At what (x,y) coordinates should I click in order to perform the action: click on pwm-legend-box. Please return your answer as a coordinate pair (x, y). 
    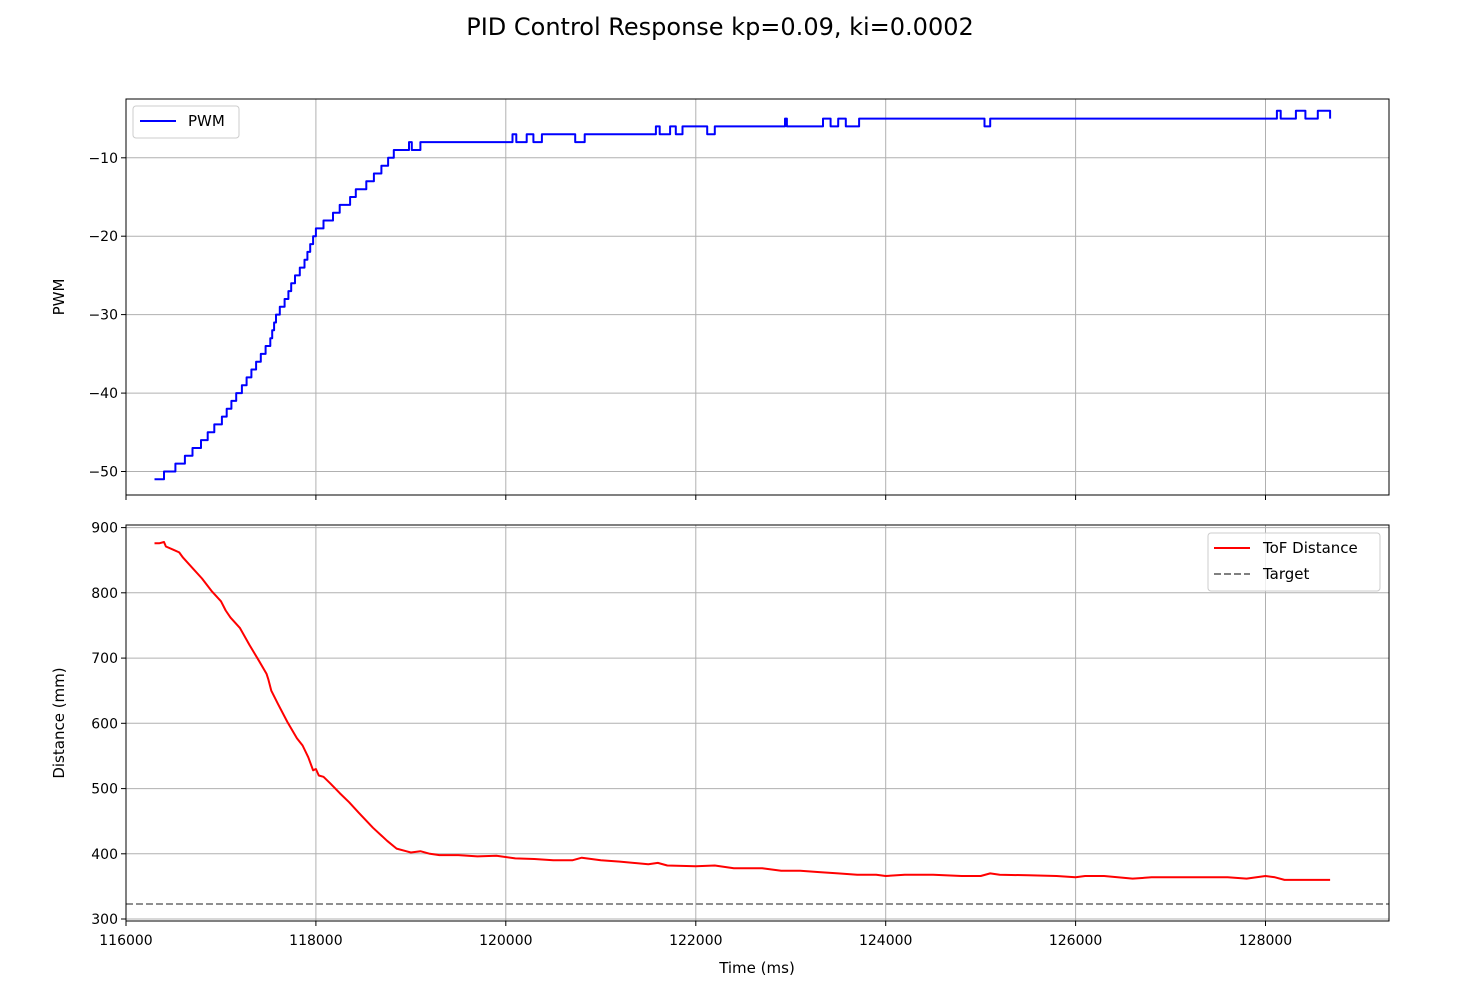
    Looking at the image, I should click on (186, 122).